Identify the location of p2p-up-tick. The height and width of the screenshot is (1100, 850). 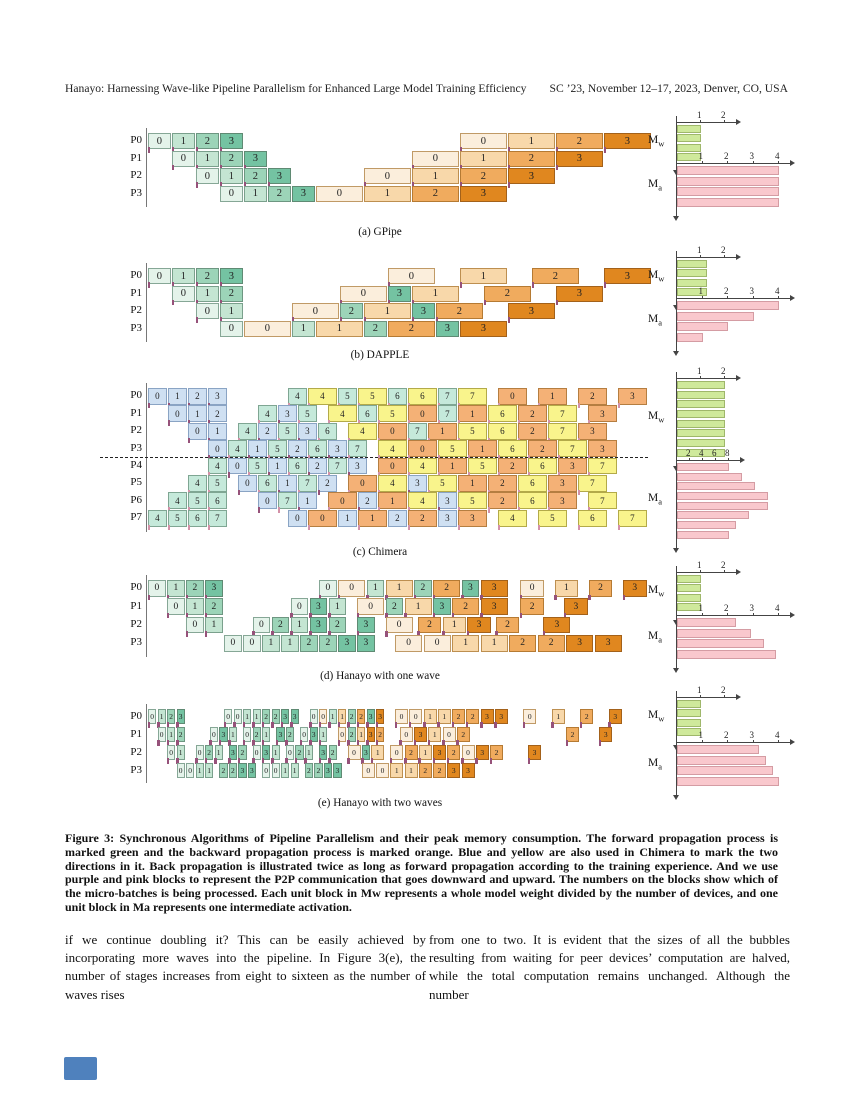
(538, 527).